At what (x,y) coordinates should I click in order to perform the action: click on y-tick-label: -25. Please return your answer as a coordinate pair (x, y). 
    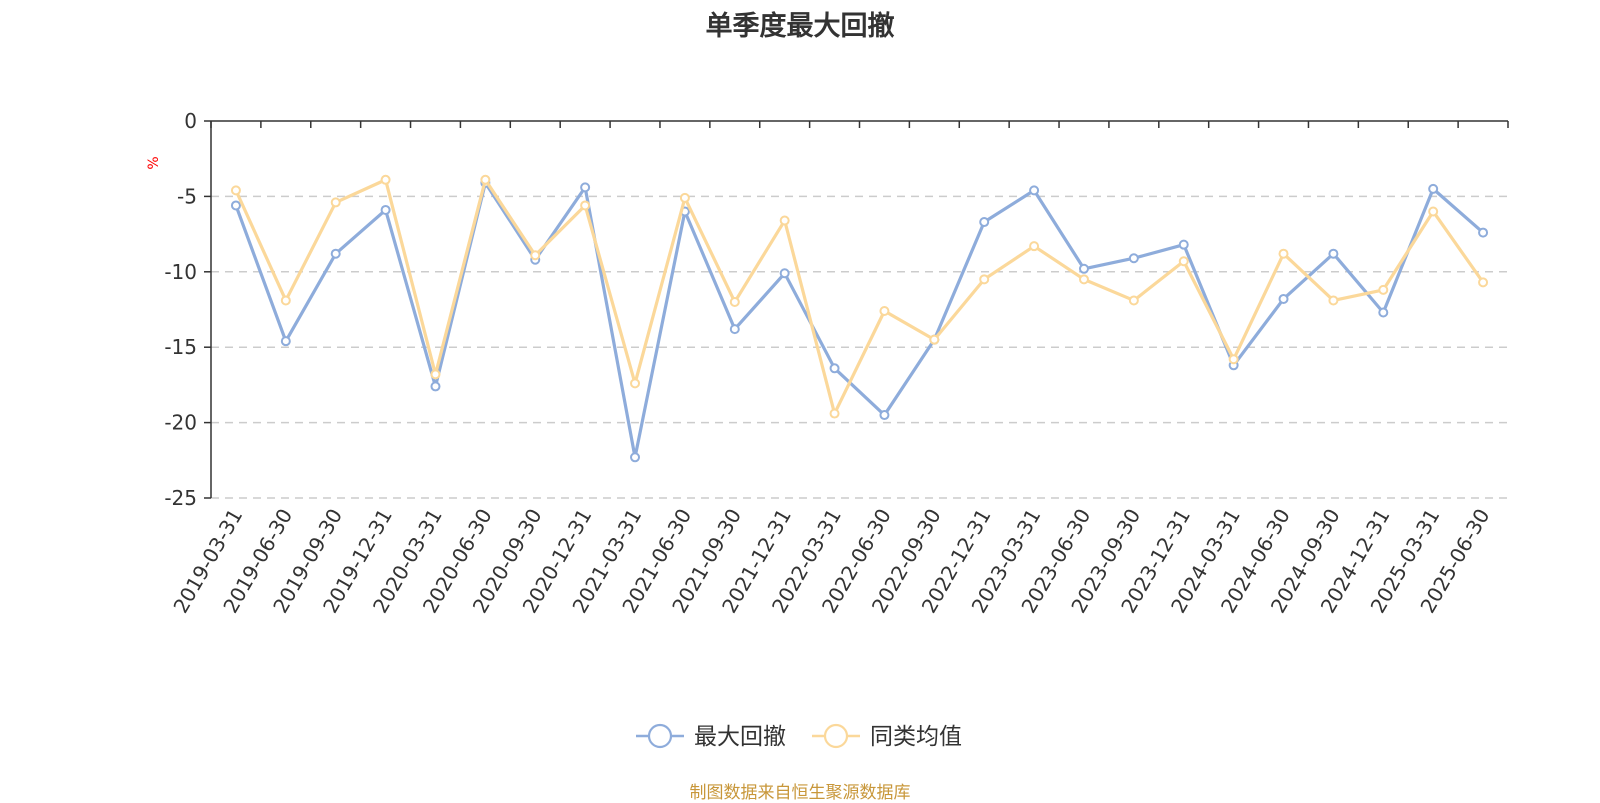
    Looking at the image, I should click on (180, 498).